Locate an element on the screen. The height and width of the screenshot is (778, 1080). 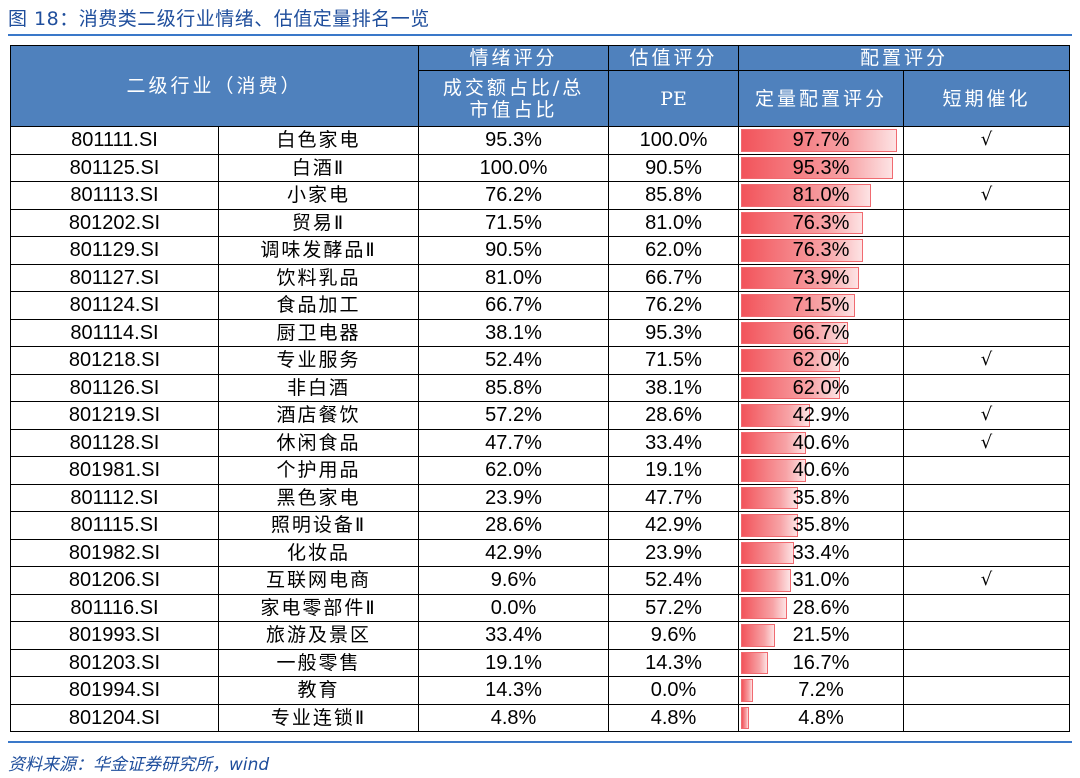
valuation-score: 38.1% is located at coordinates (674, 387).